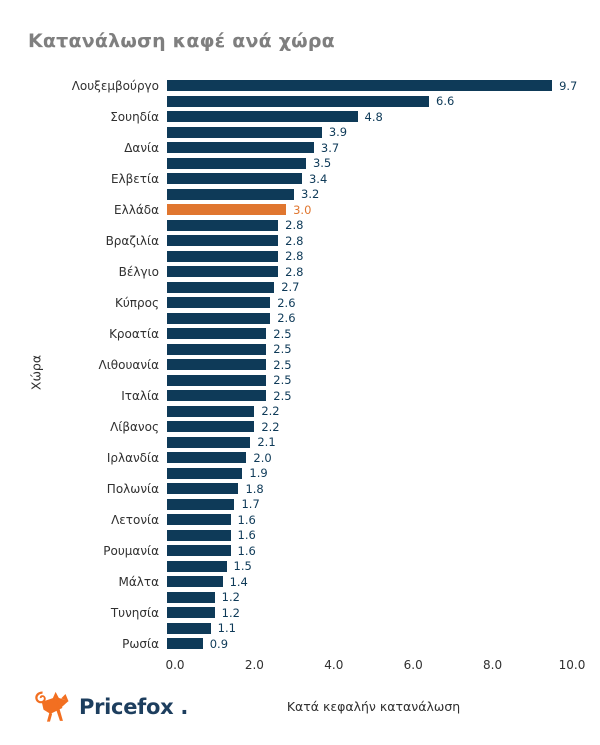  I want to click on country-label: Λετονία, so click(135, 519).